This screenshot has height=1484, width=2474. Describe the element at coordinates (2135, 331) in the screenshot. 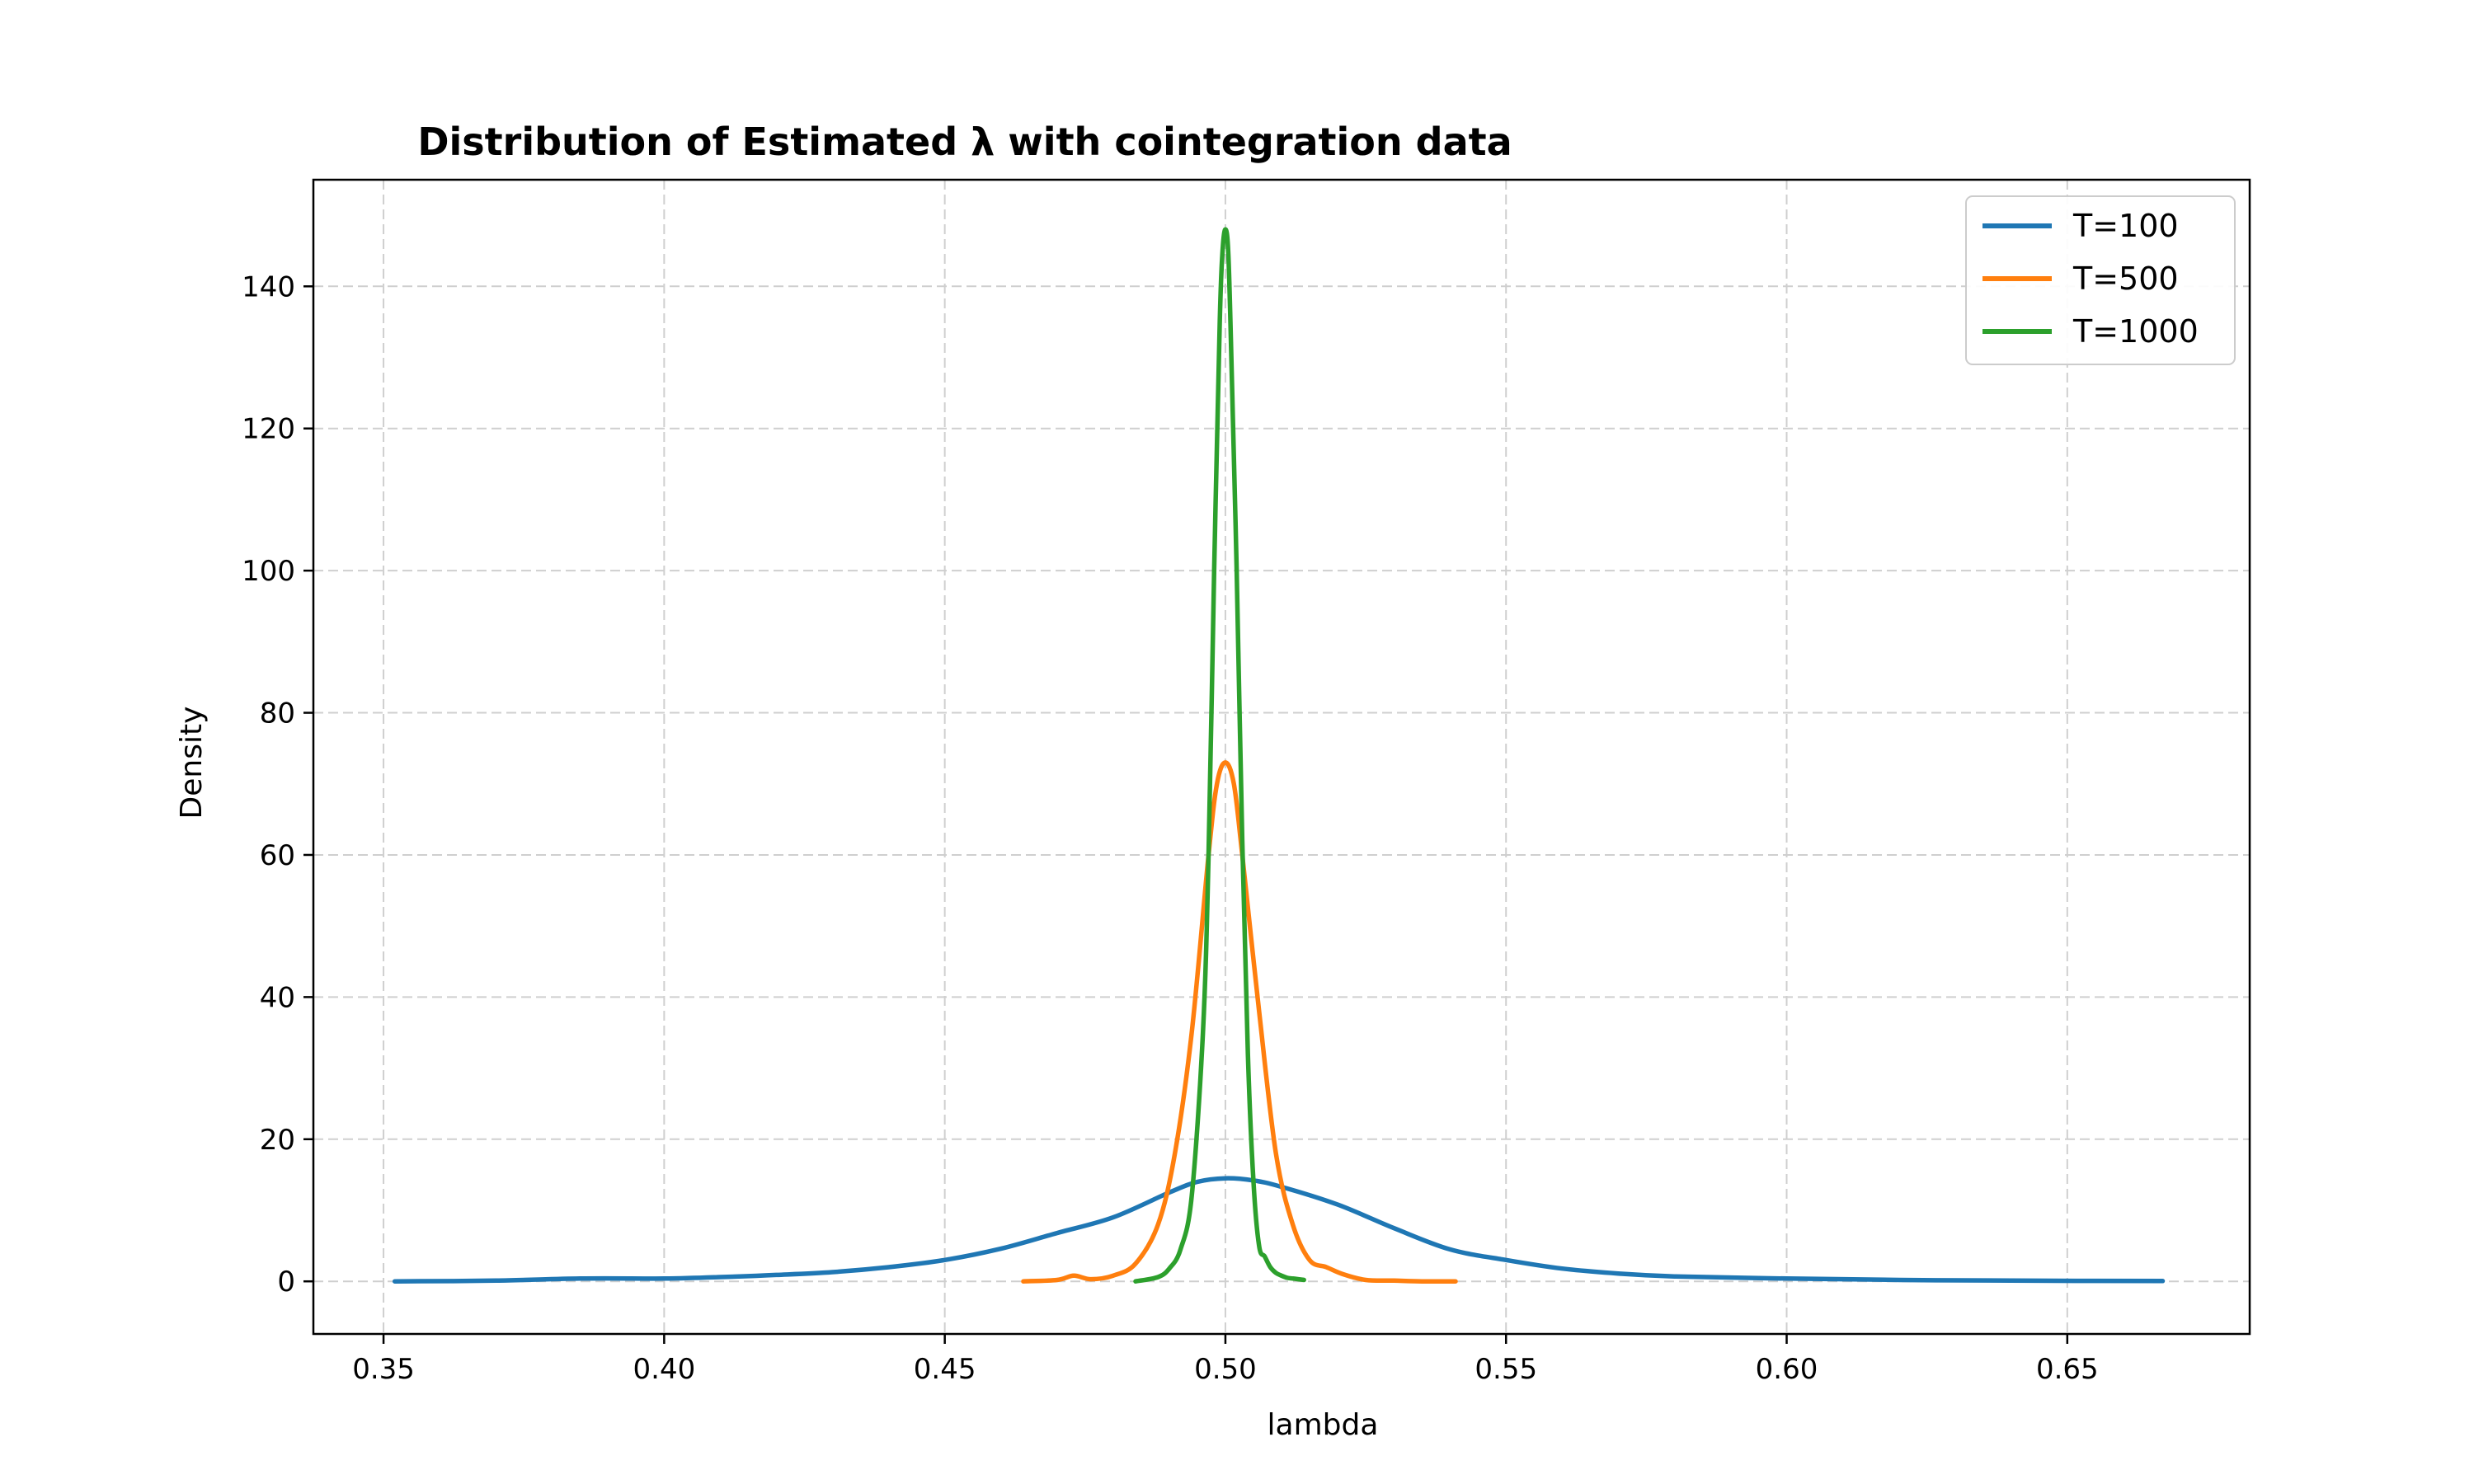

I see `legend-label-t-1000: T=1000` at that location.